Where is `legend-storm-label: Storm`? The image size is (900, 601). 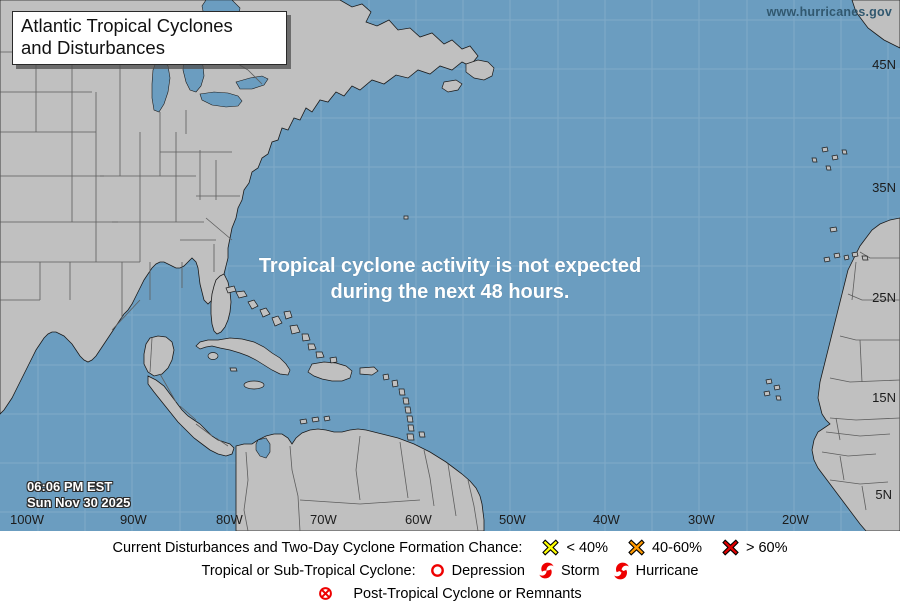
legend-storm-label: Storm is located at coordinates (580, 570).